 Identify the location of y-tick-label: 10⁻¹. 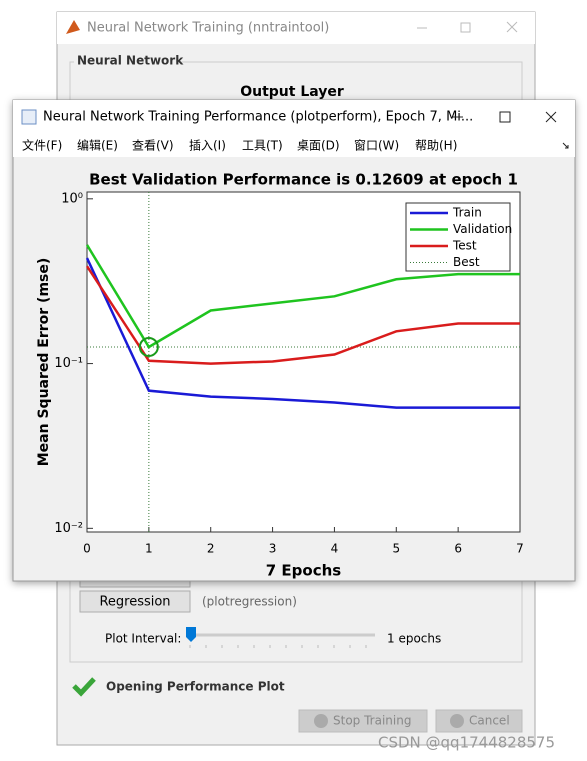
(68, 363).